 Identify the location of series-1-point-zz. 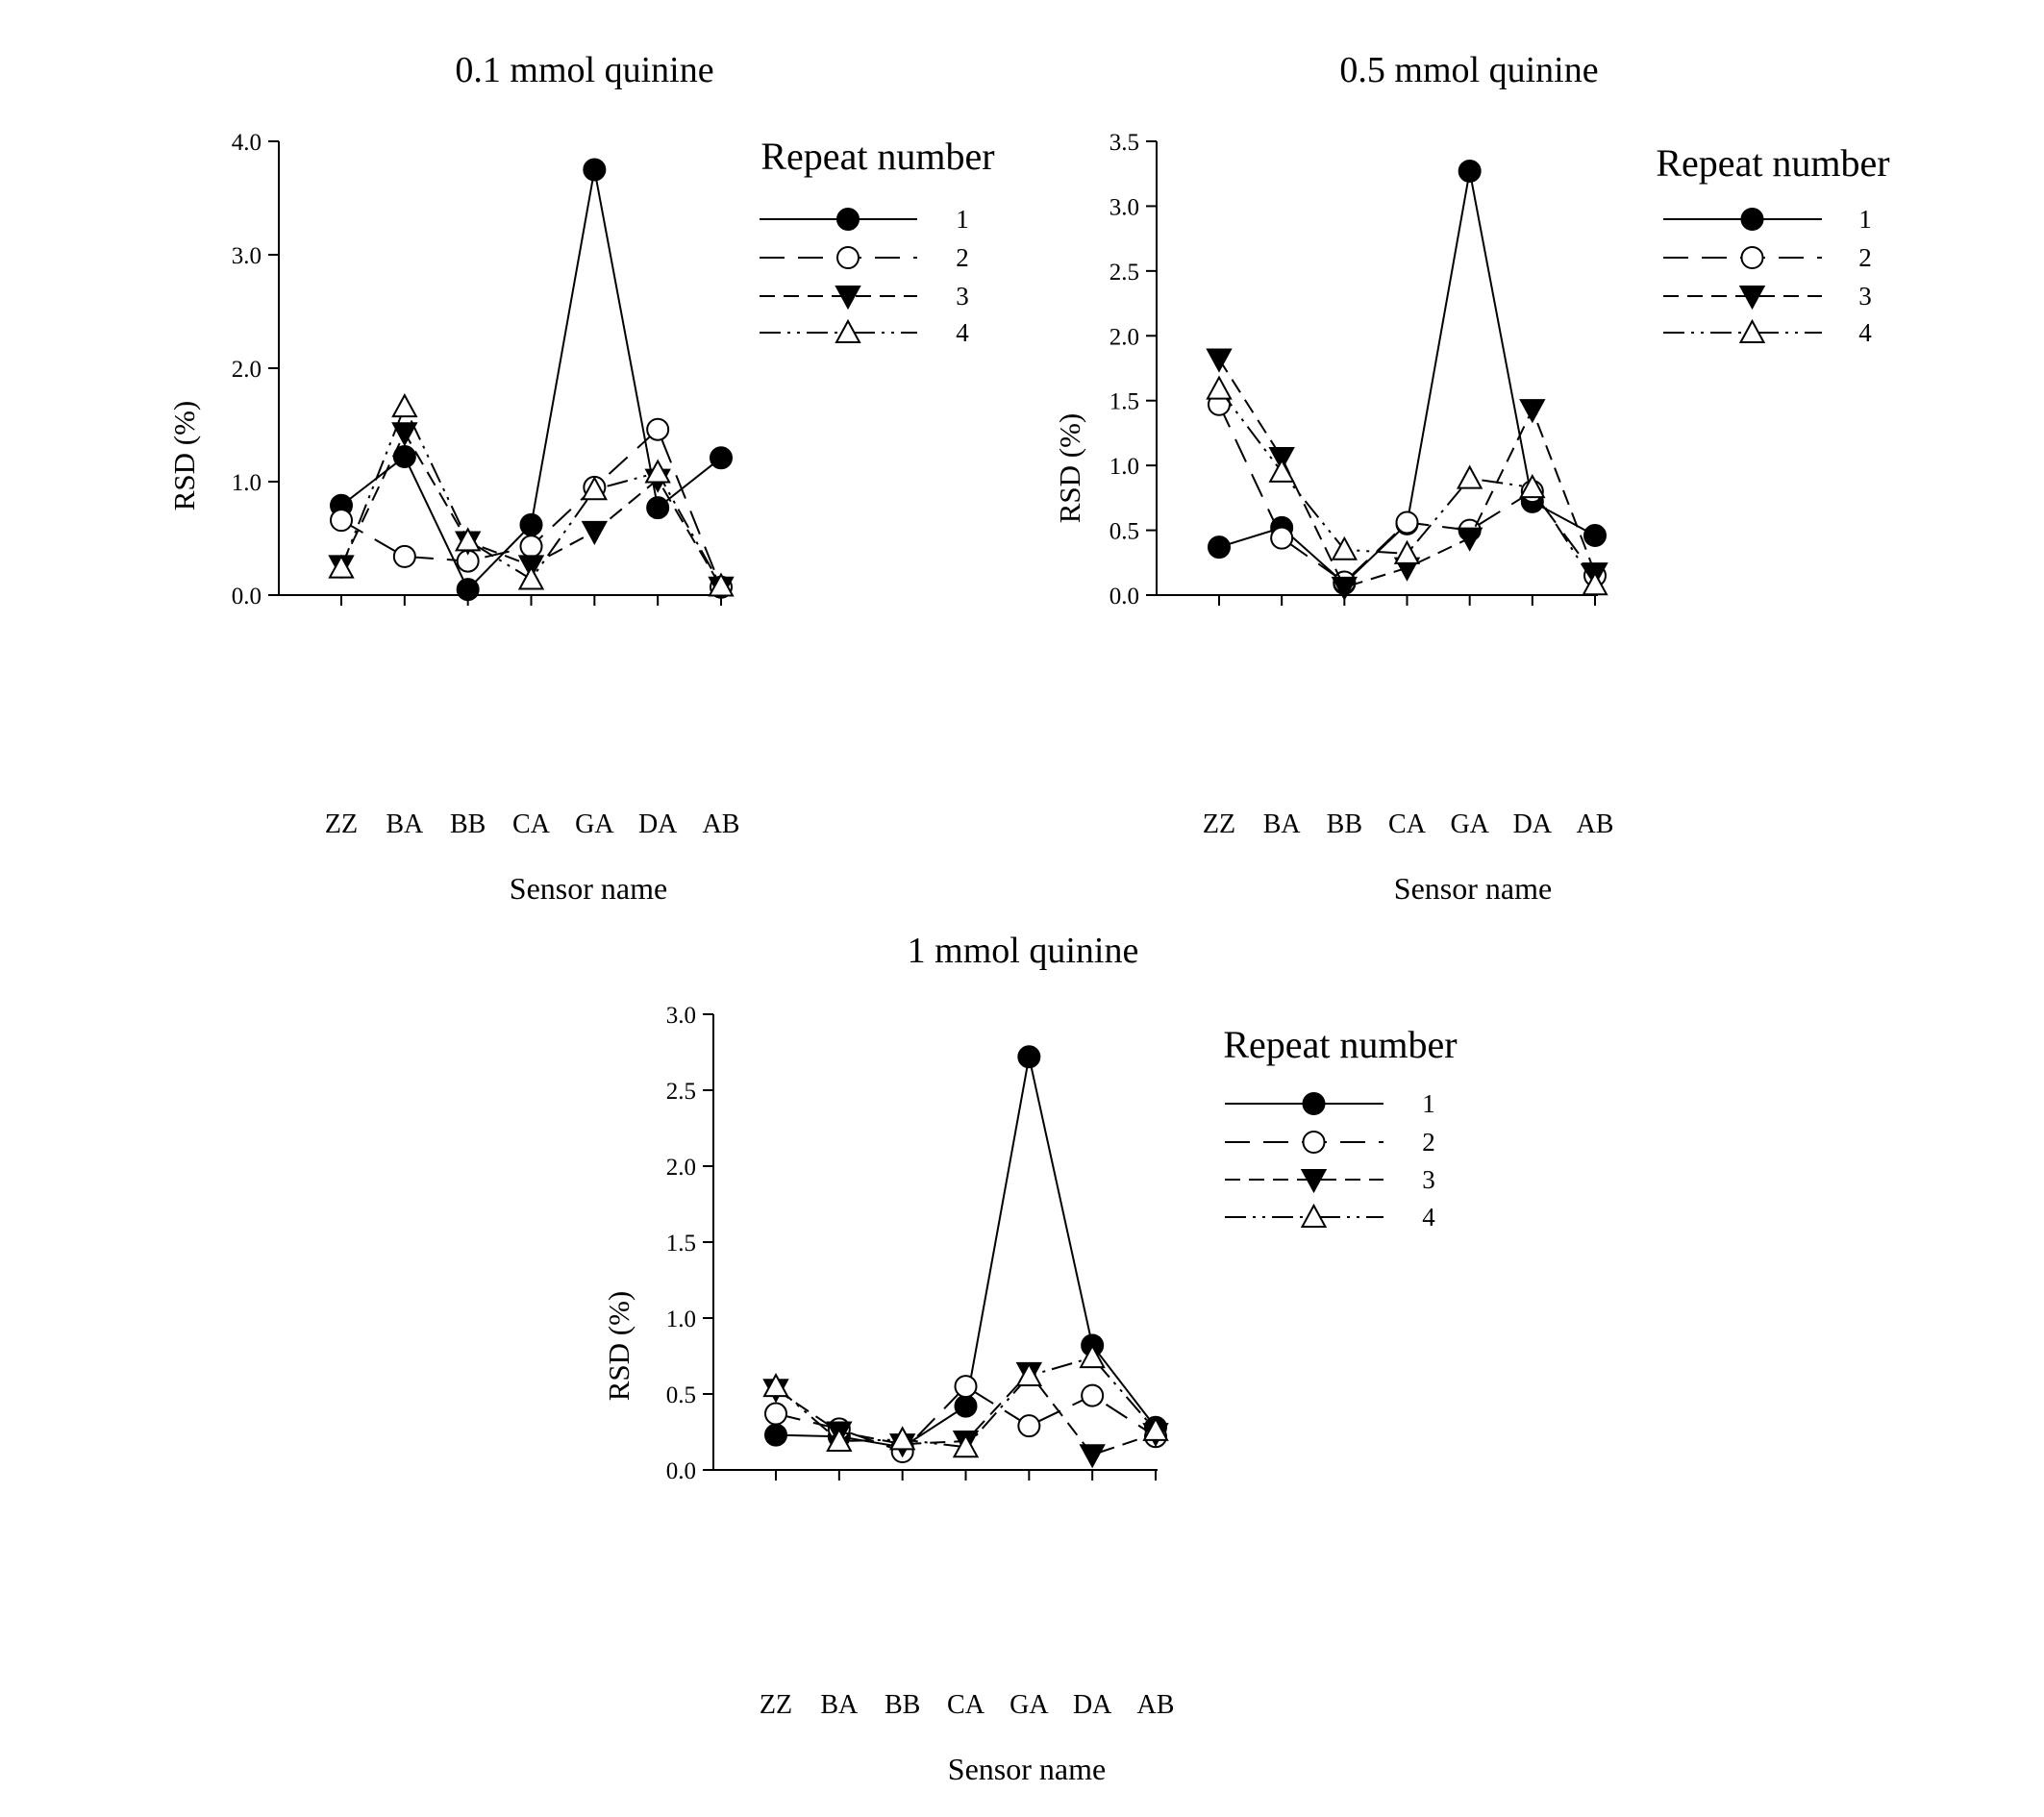
(775, 1435).